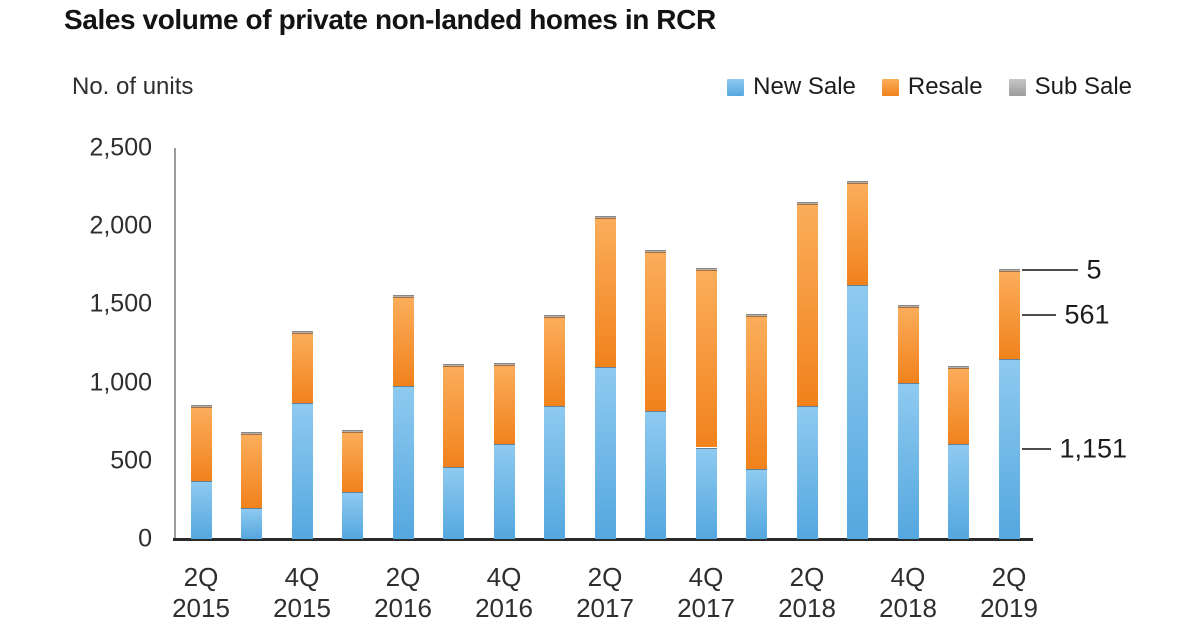 The height and width of the screenshot is (630, 1200). Describe the element at coordinates (890, 87) in the screenshot. I see `legend-swatch-resale-icon` at that location.